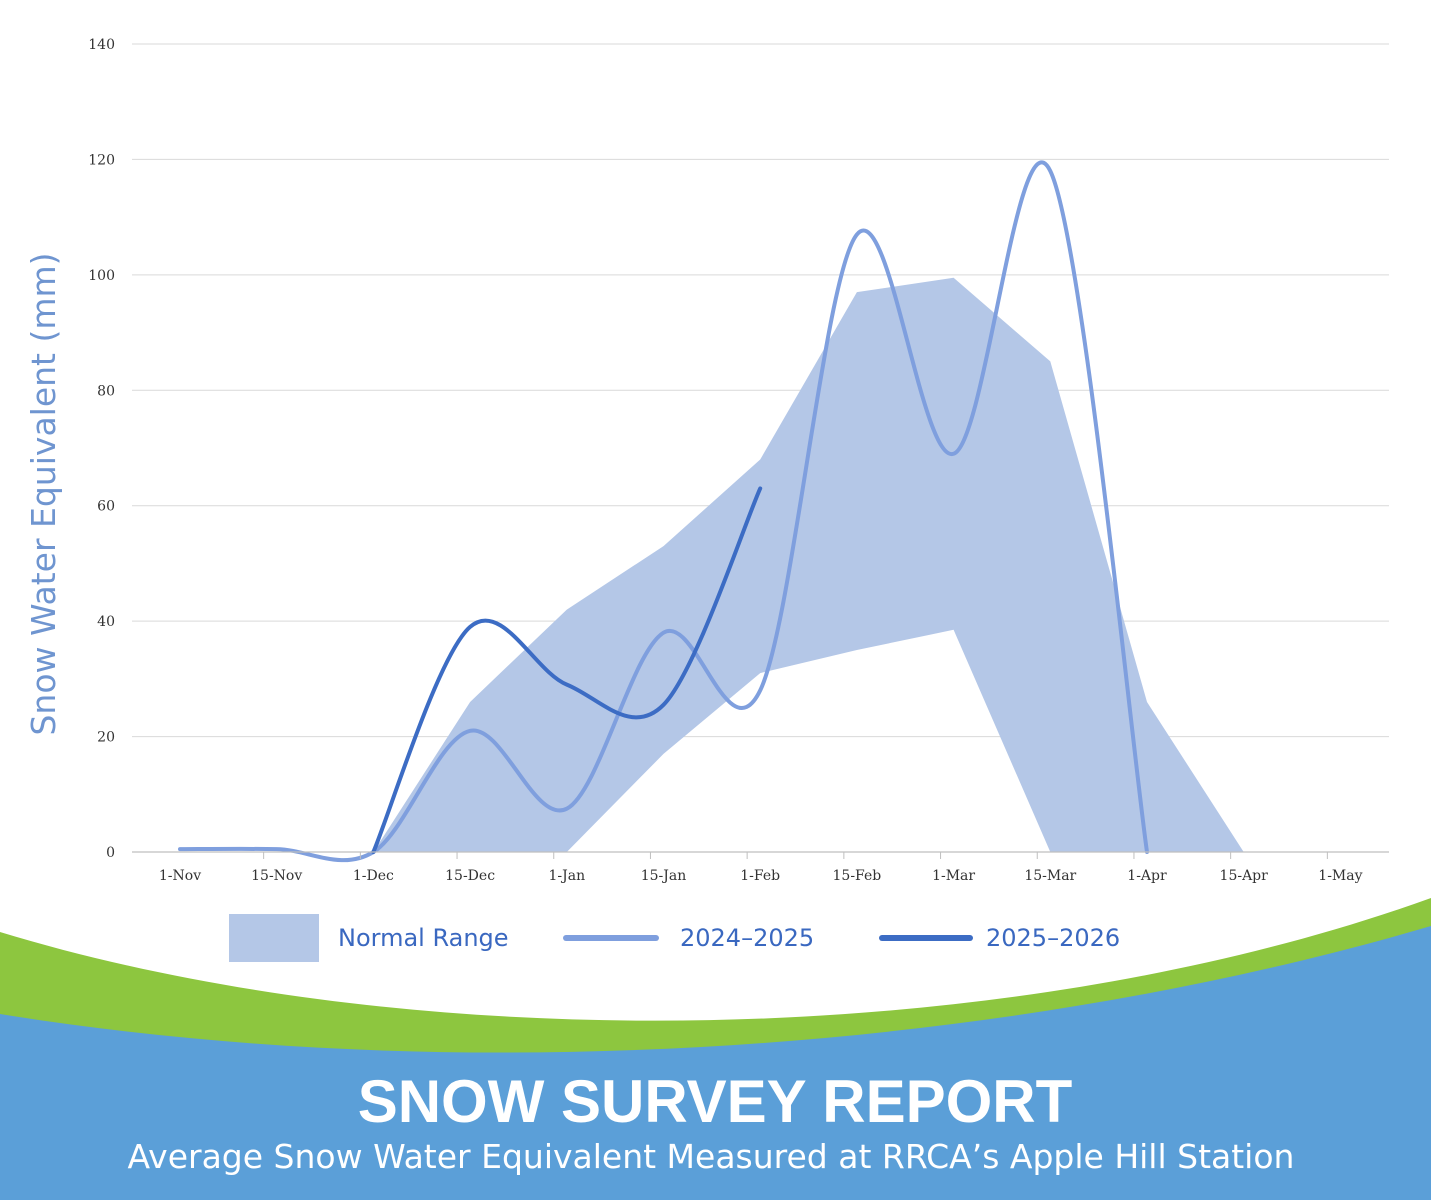  I want to click on y-tick-label: 40, so click(106, 622).